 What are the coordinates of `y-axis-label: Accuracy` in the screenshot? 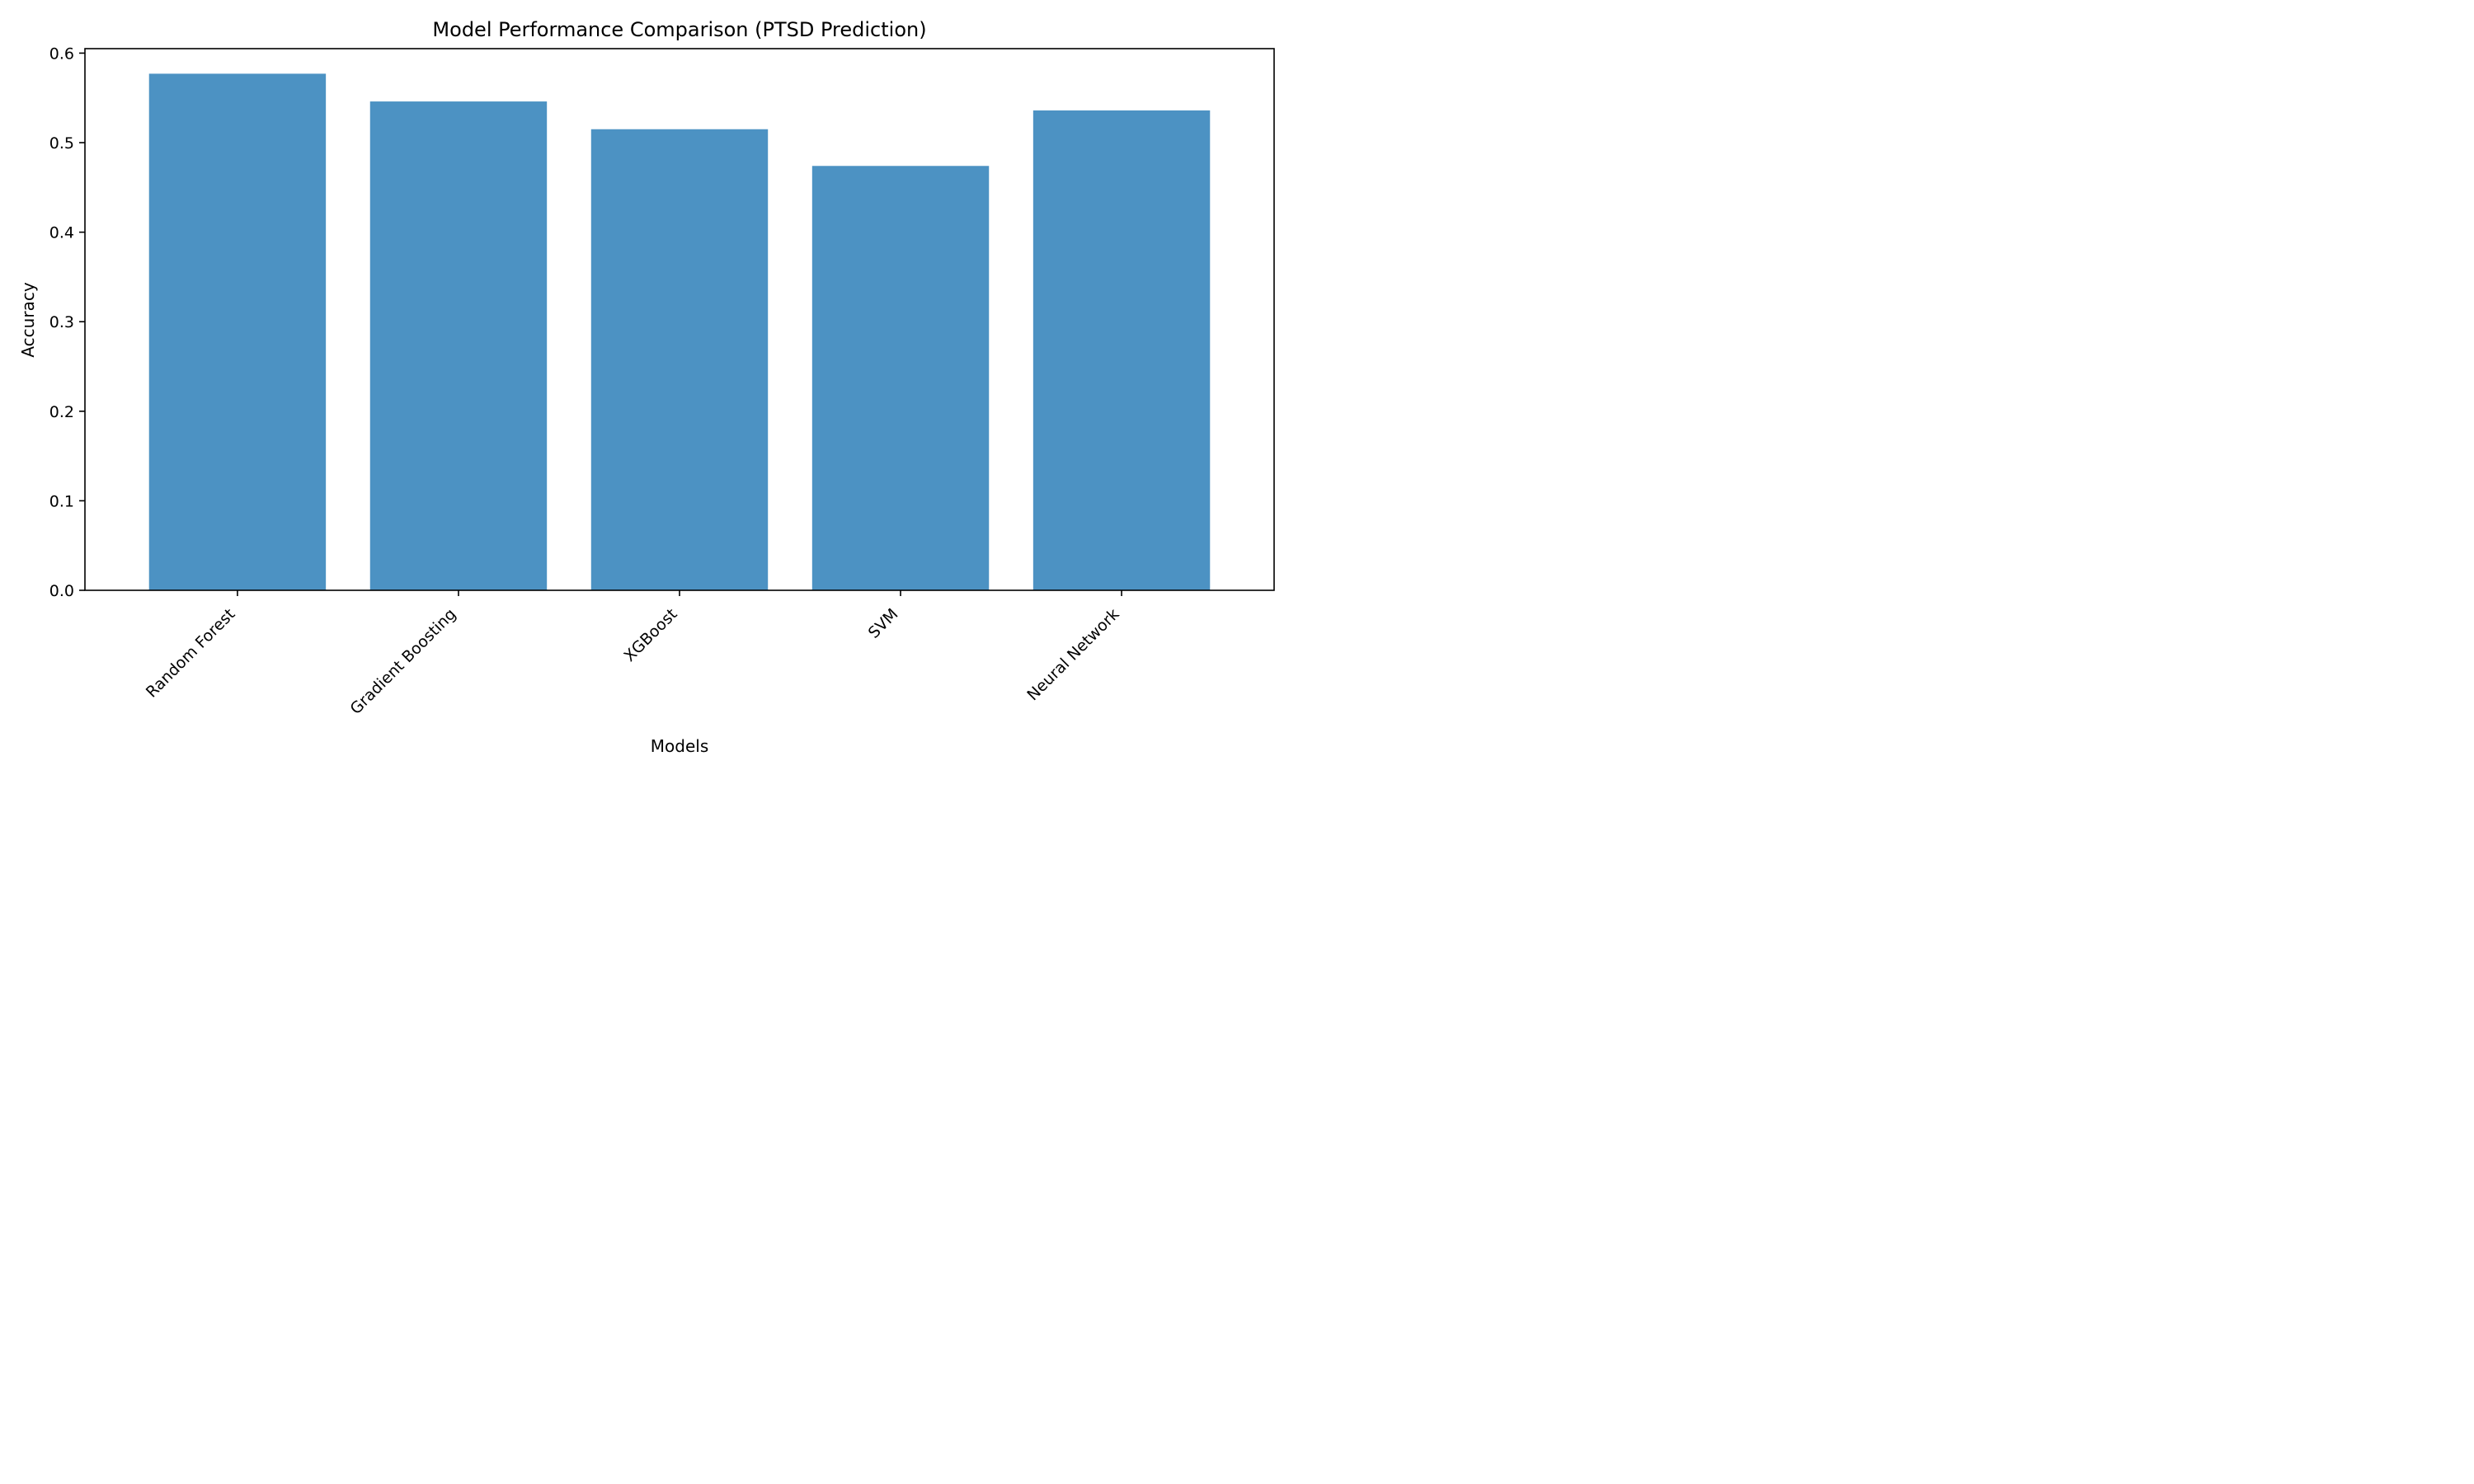 It's located at (28, 319).